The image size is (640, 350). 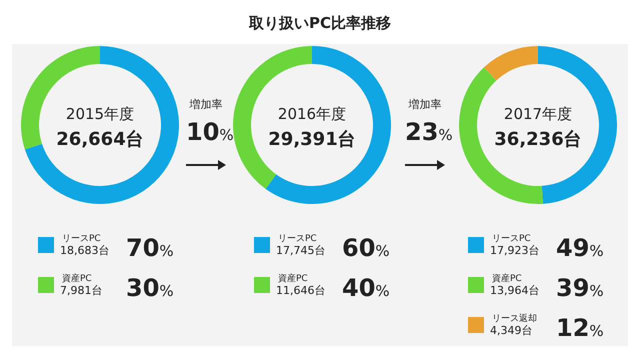 What do you see at coordinates (312, 114) in the screenshot?
I see `text: 2016年度` at bounding box center [312, 114].